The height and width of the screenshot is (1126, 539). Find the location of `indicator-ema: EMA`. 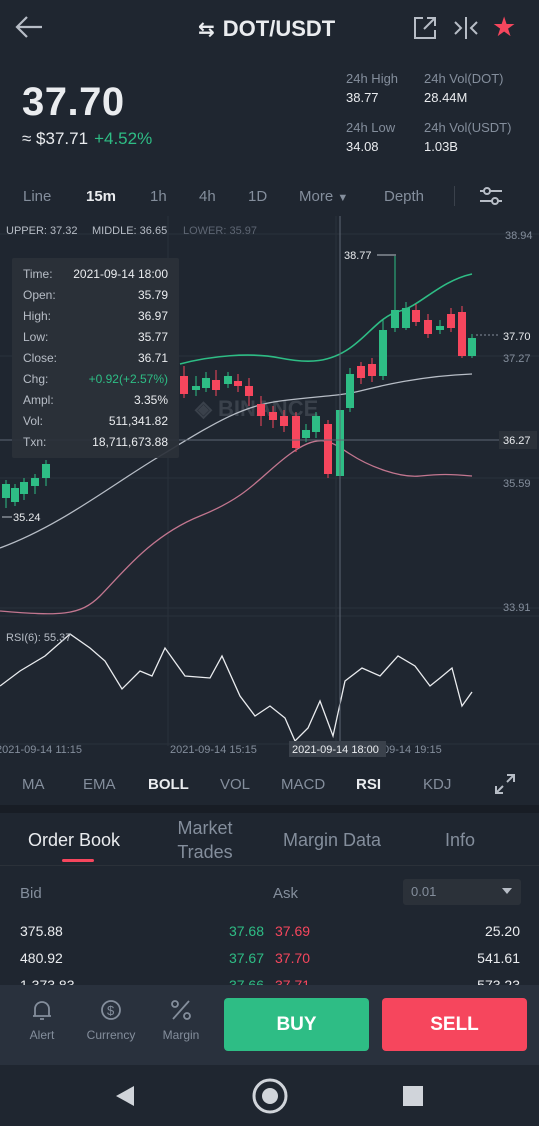

indicator-ema: EMA is located at coordinates (99, 784).